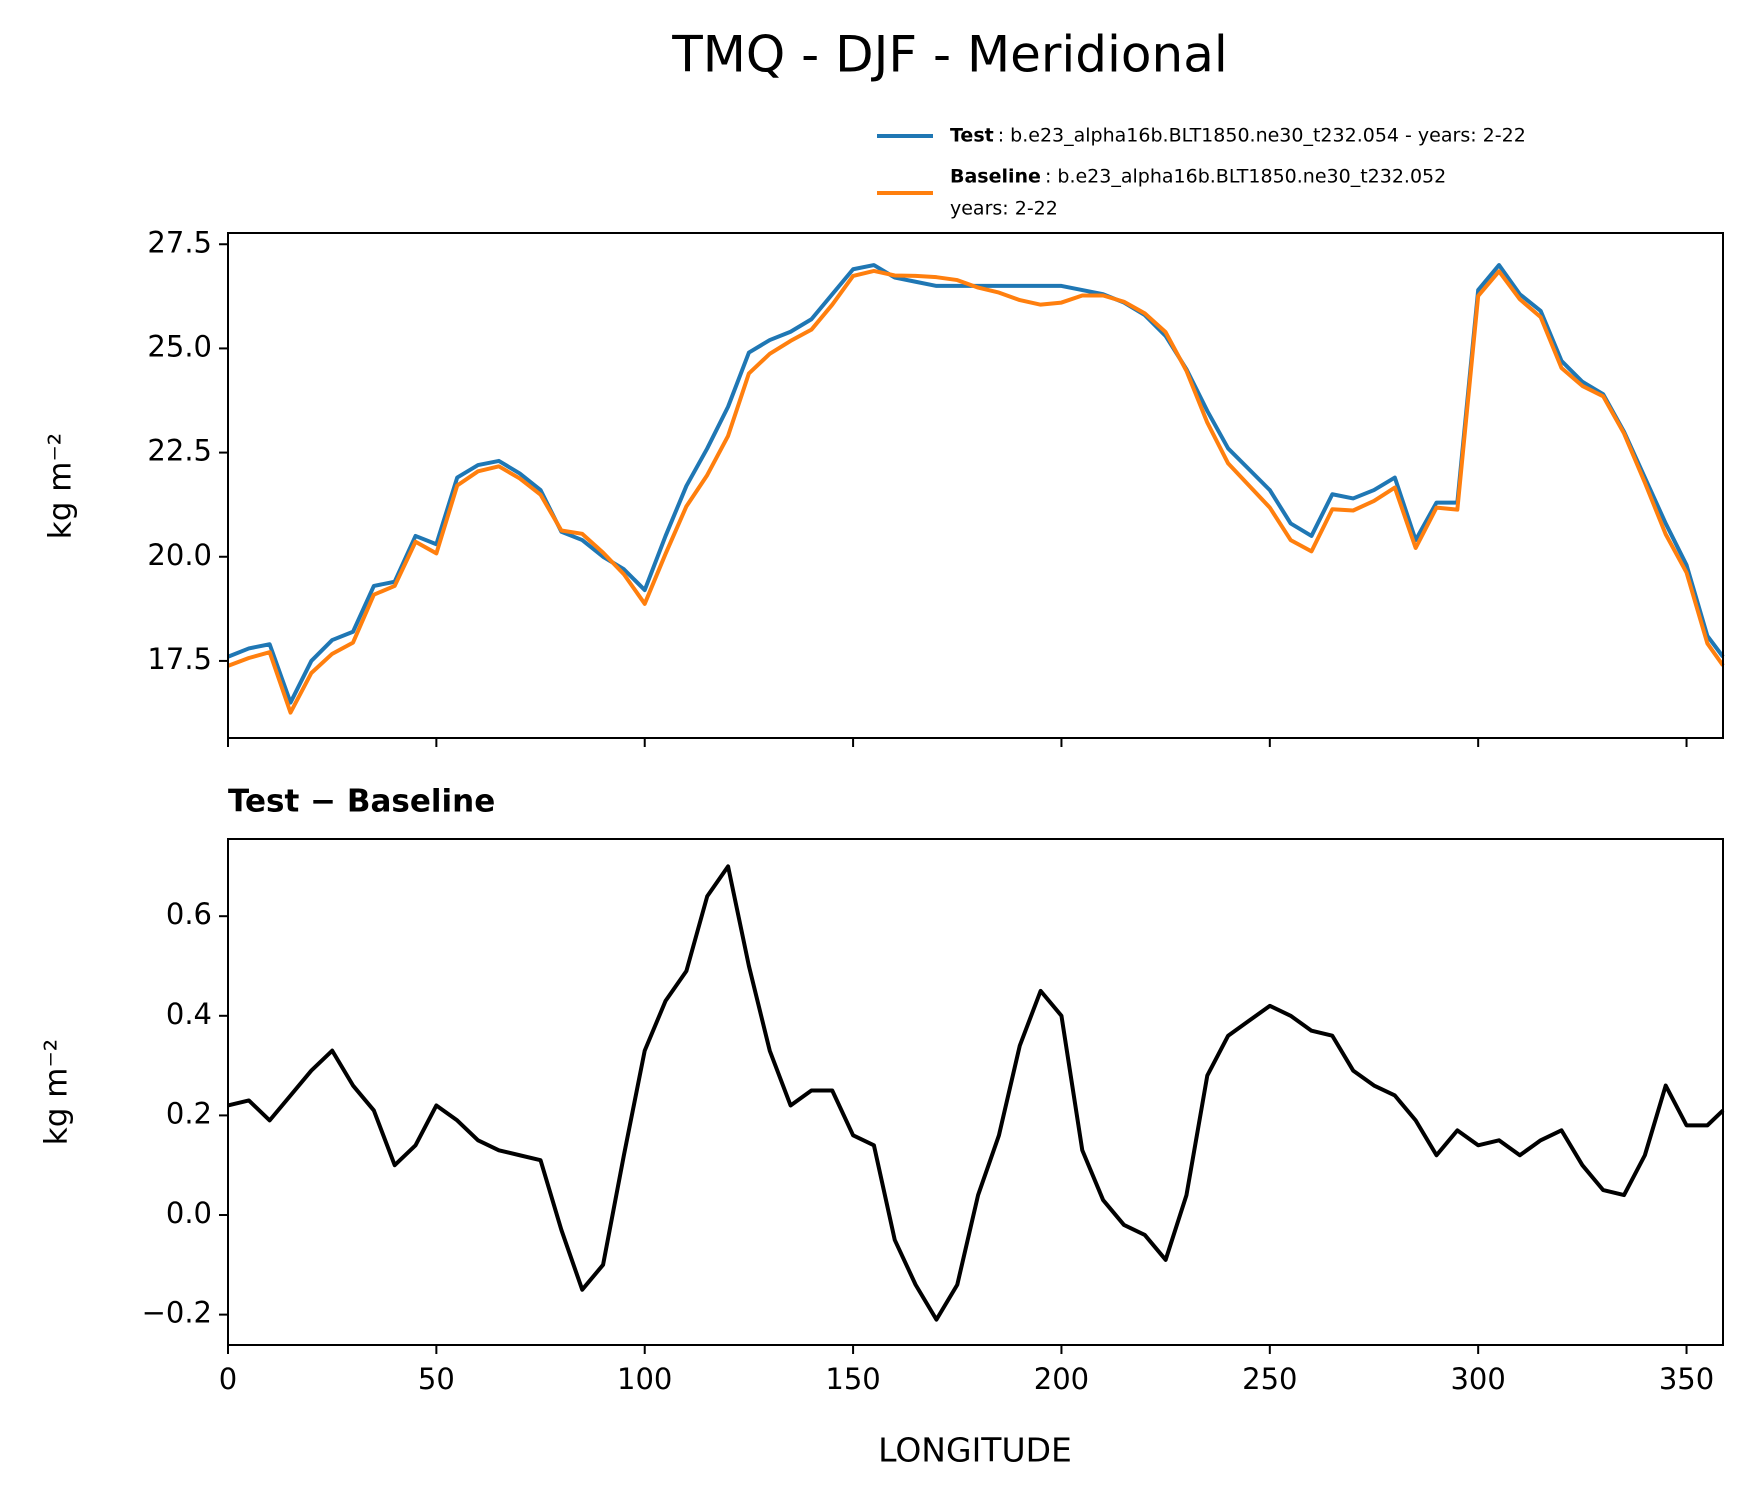  What do you see at coordinates (179, 242) in the screenshot?
I see `y-tick-label: 27.5` at bounding box center [179, 242].